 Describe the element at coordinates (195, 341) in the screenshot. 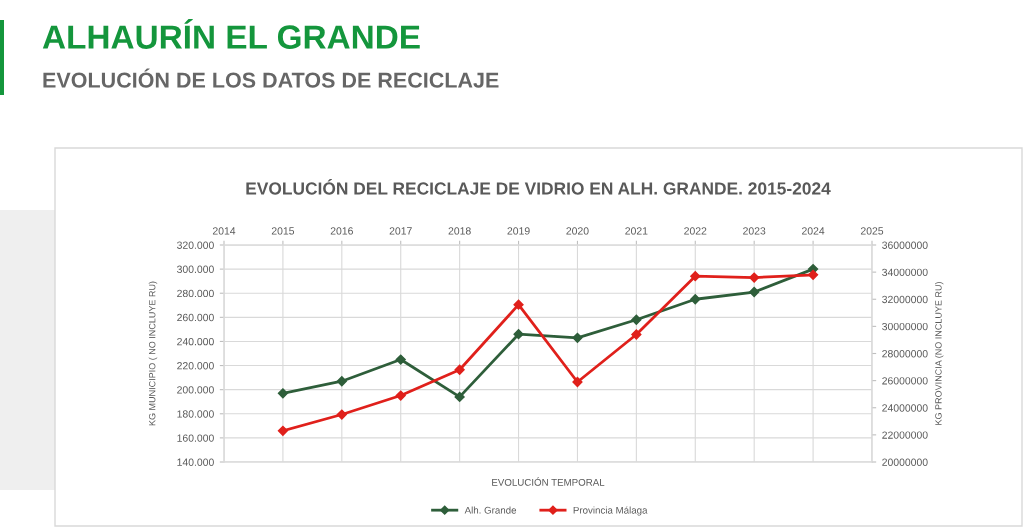

I see `y-tick-label: 240.000` at that location.